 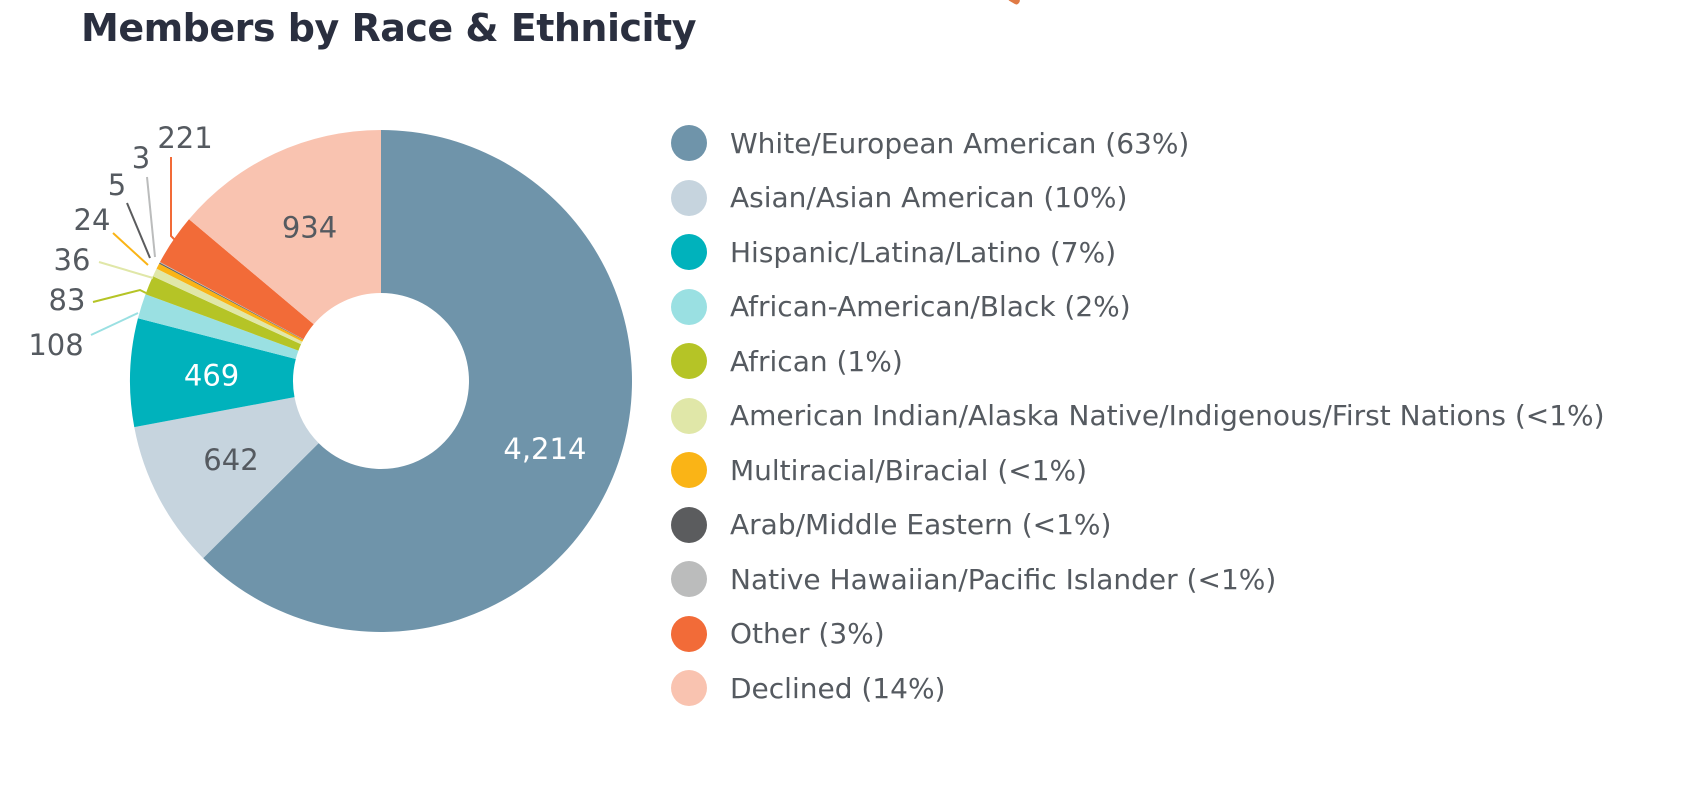 I want to click on chart-title: Members by Race & Ethnicity, so click(x=388, y=28).